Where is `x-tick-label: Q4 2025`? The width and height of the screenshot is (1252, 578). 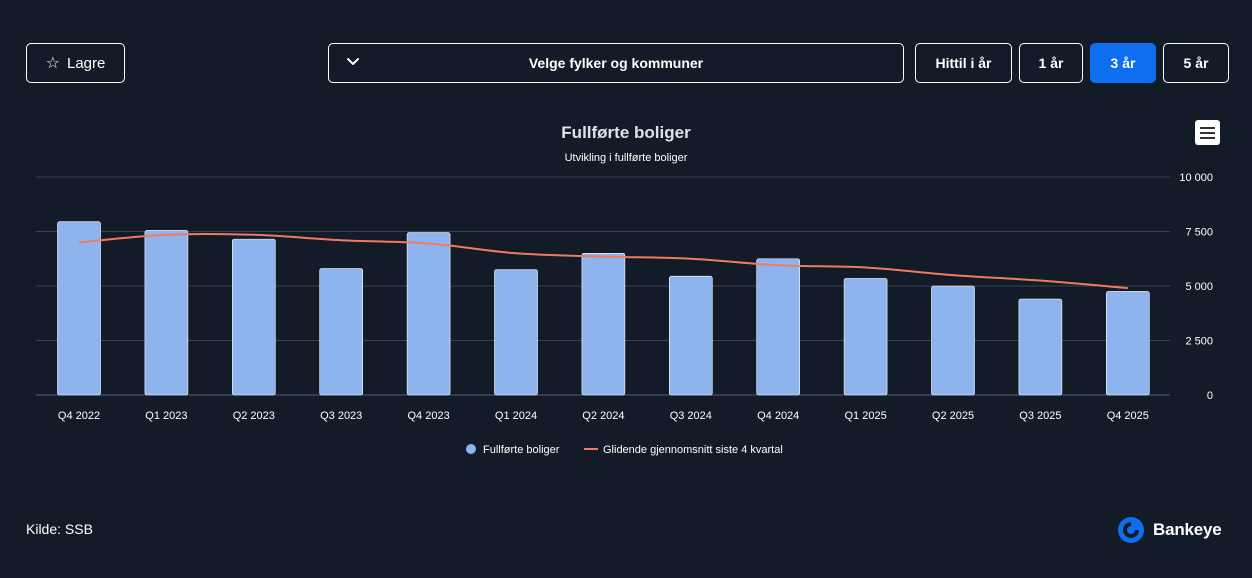
x-tick-label: Q4 2025 is located at coordinates (1128, 416).